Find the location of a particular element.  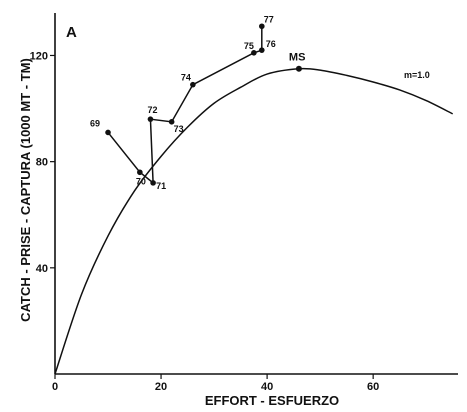

y-axis-title: CATCH - PRISE - CAPTURA (1000 MT - TM) is located at coordinates (25, 190).